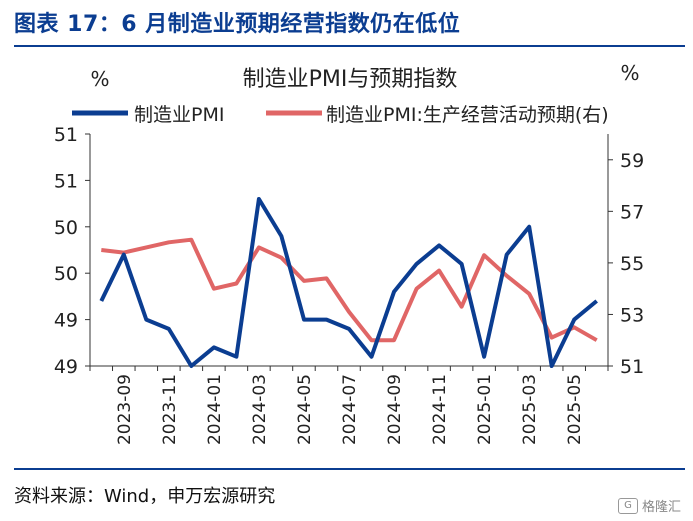 The image size is (693, 521). Describe the element at coordinates (629, 73) in the screenshot. I see `right-unit-label: %` at that location.